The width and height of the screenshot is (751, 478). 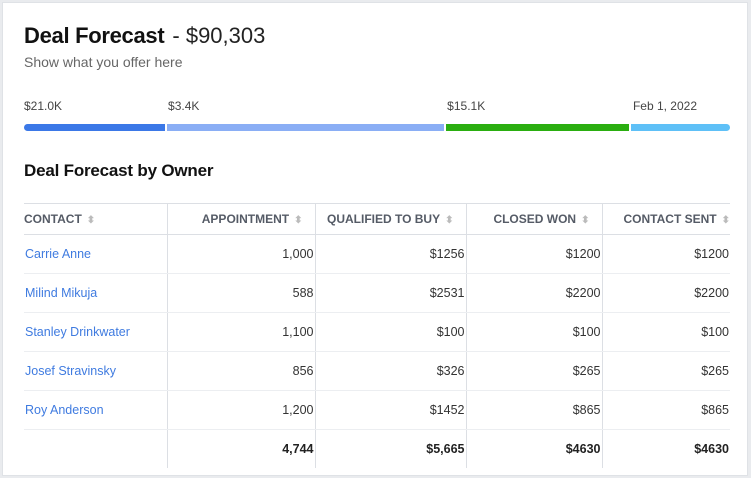 What do you see at coordinates (103, 62) in the screenshot?
I see `subtitle: Show what you offer here` at bounding box center [103, 62].